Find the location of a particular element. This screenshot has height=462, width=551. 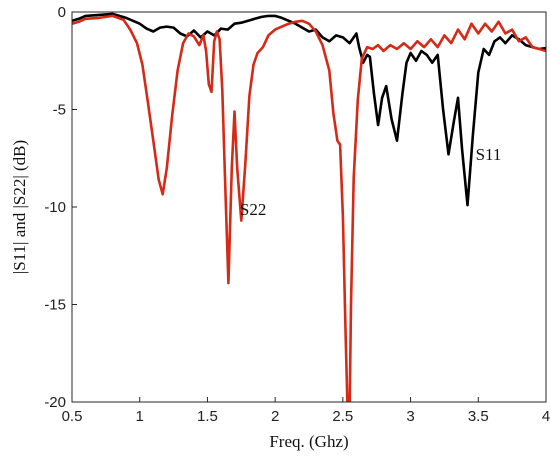

y-tick-label: -20 is located at coordinates (55, 402).